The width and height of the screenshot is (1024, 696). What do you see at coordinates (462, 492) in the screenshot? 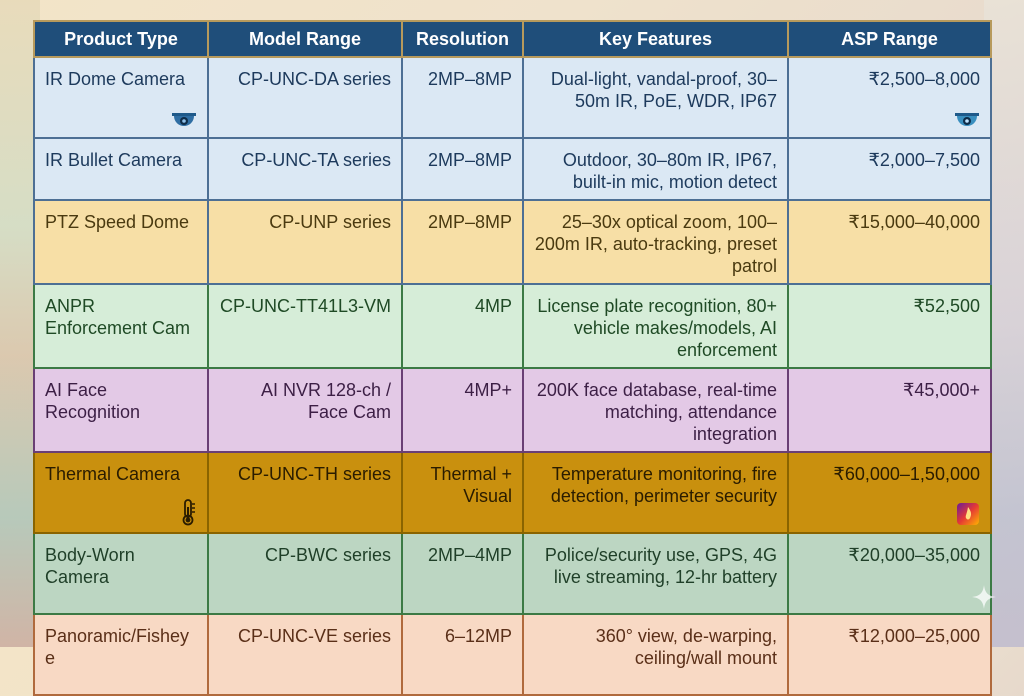
I see `resolution: Thermal + Visual` at bounding box center [462, 492].